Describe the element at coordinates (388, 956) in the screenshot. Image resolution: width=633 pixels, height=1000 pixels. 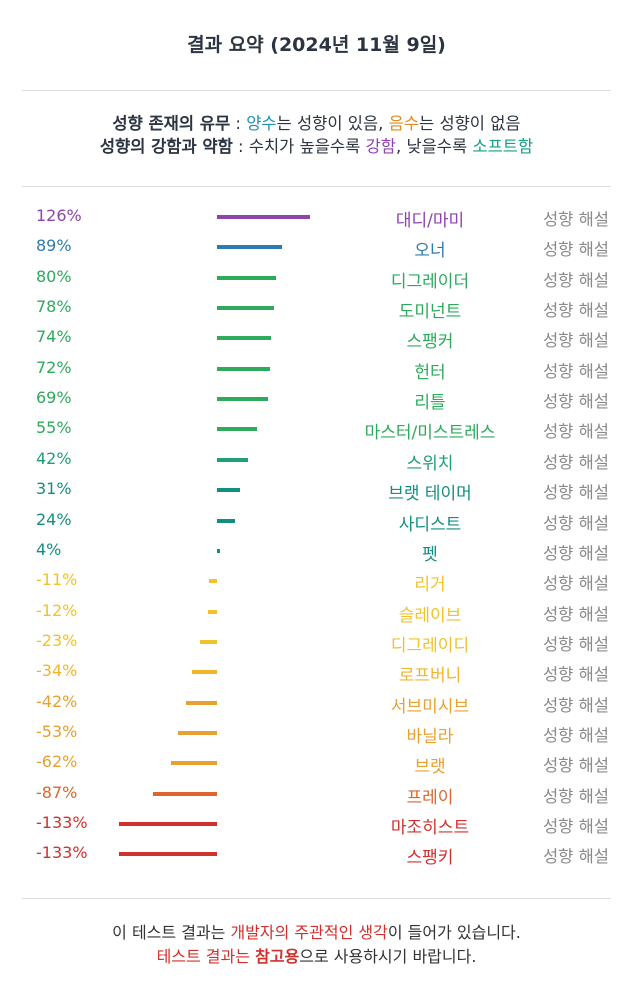
I see `text-segment: 으로 사용하시기 바랍니다.` at that location.